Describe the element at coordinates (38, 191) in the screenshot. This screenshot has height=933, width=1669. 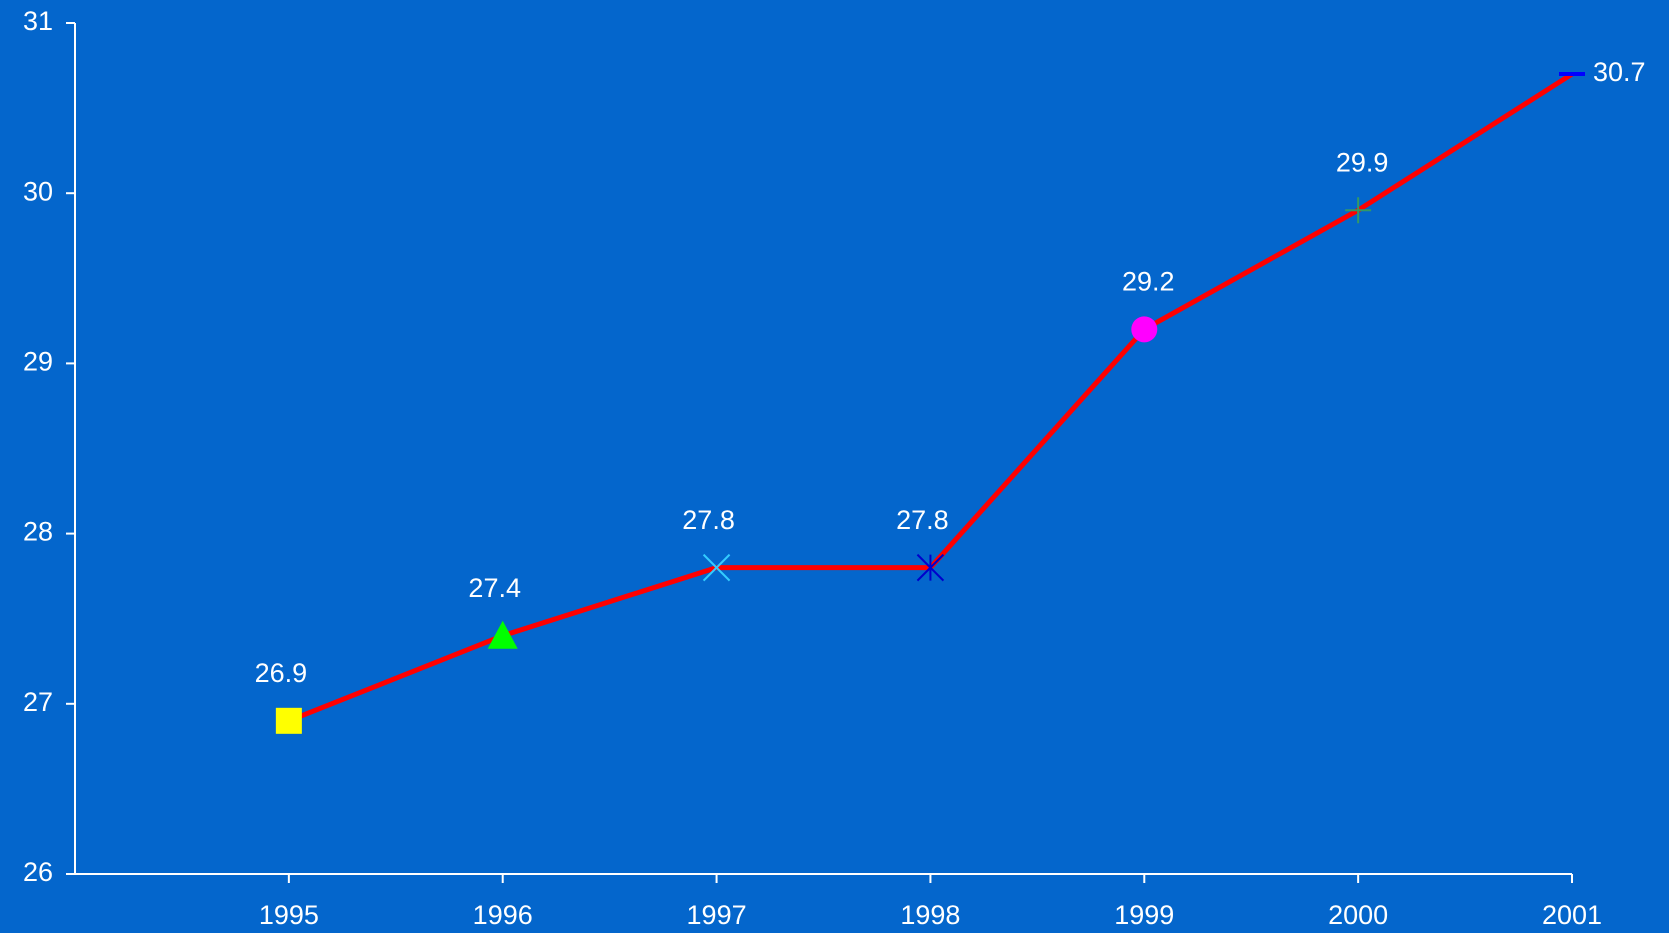
I see `y-tick-label: 30` at that location.